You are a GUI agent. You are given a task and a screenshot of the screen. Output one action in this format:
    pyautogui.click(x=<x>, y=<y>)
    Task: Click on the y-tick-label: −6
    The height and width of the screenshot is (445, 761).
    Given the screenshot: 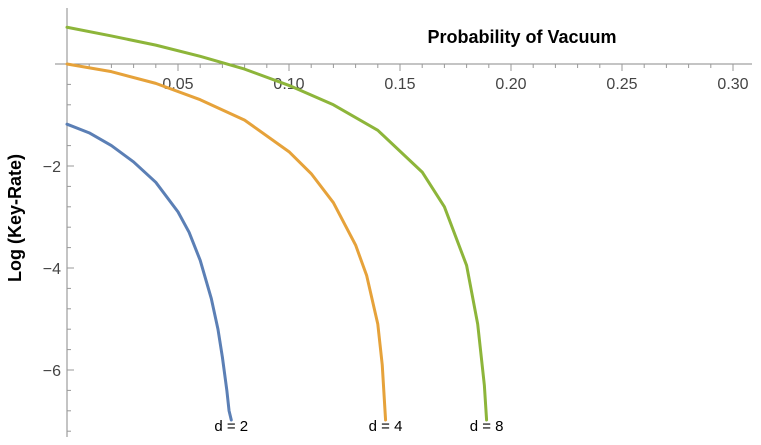 What is the action you would take?
    pyautogui.click(x=52, y=371)
    